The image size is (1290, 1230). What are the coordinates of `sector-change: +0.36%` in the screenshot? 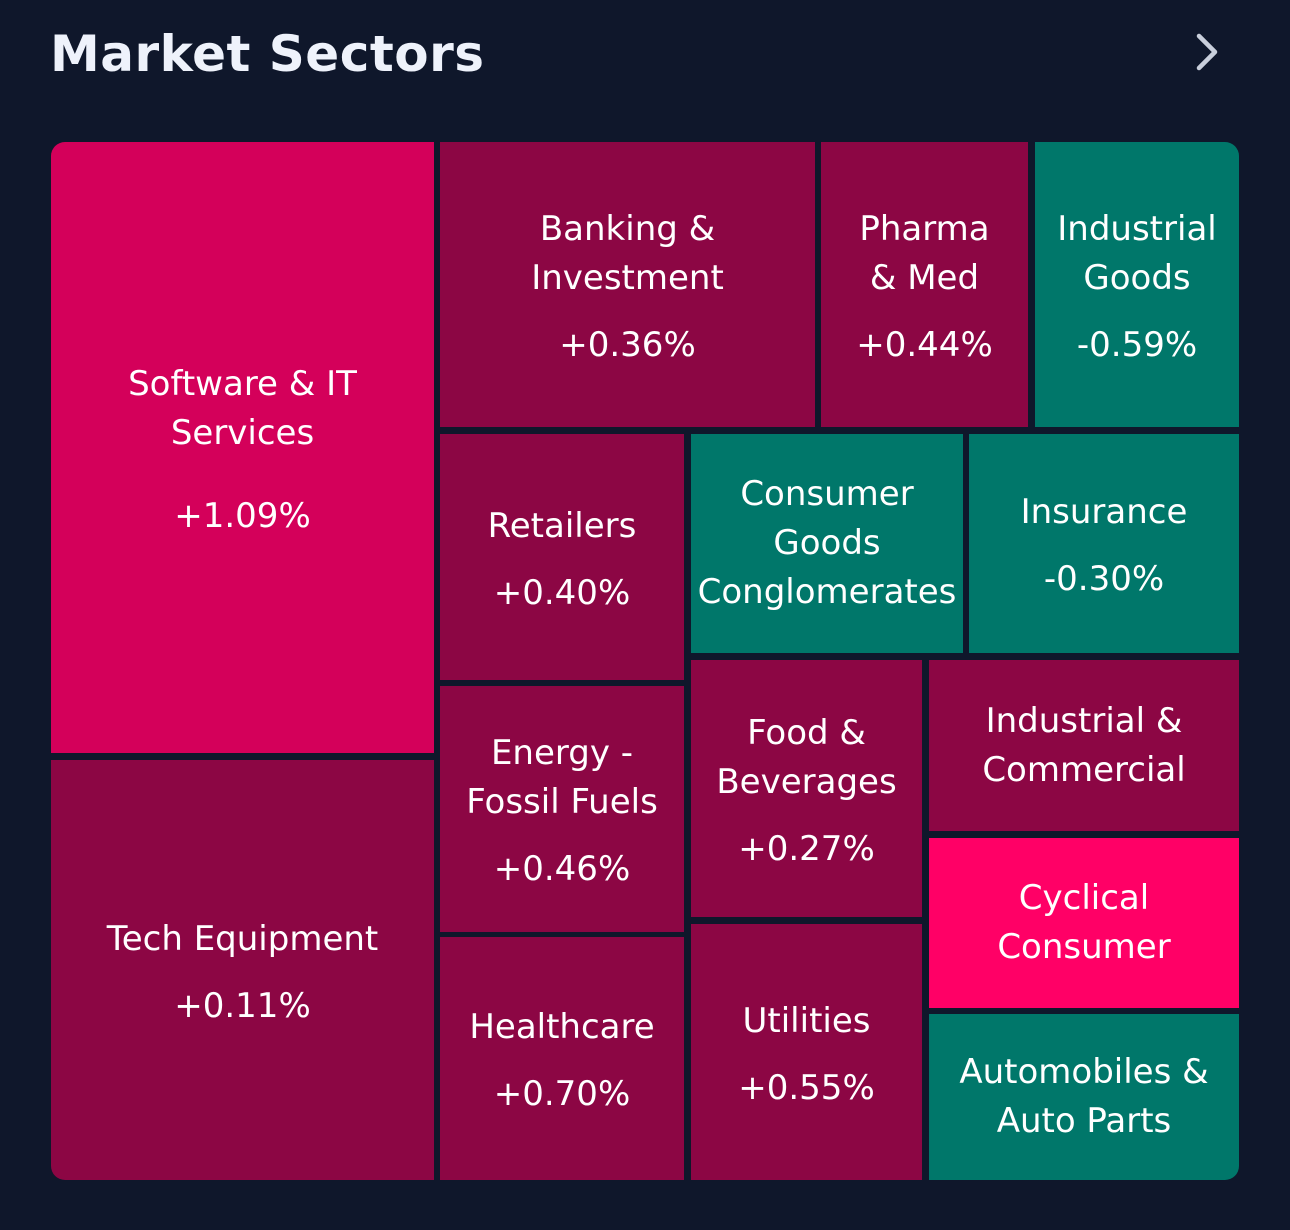 It's located at (627, 344).